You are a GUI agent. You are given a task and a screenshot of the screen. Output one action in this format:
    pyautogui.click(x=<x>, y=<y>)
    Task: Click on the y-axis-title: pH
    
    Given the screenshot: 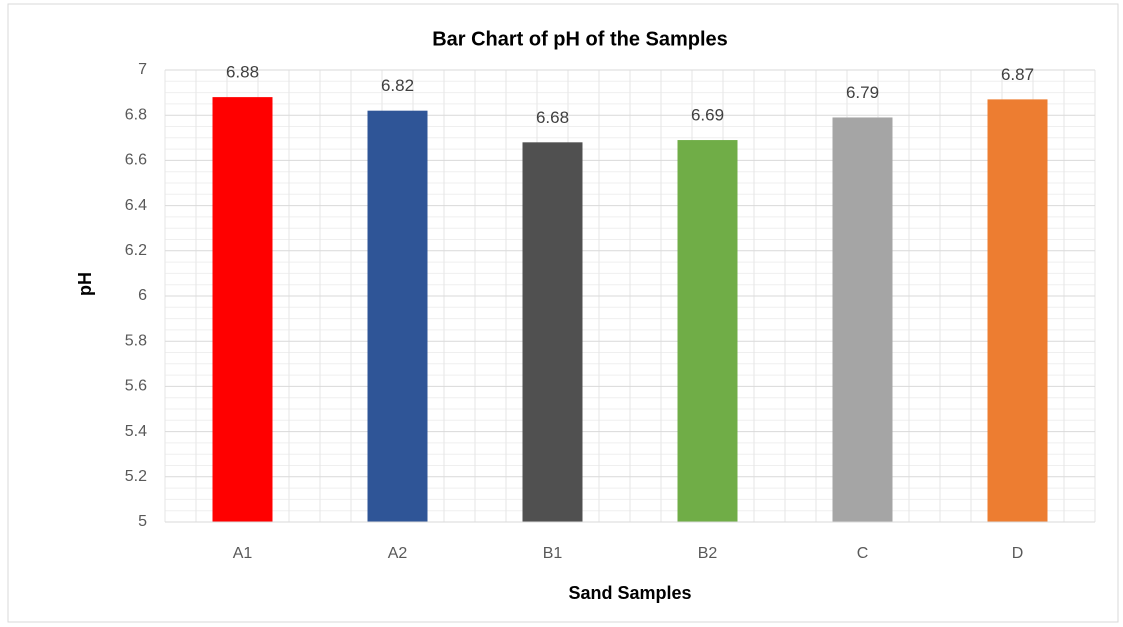 What is the action you would take?
    pyautogui.click(x=85, y=284)
    